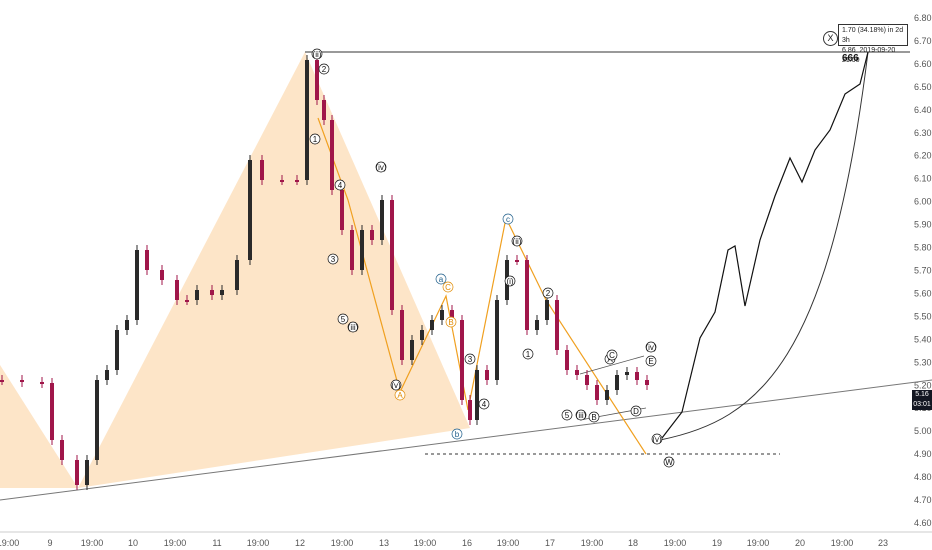 The height and width of the screenshot is (550, 932). I want to click on x-tick-label: 23, so click(883, 543).